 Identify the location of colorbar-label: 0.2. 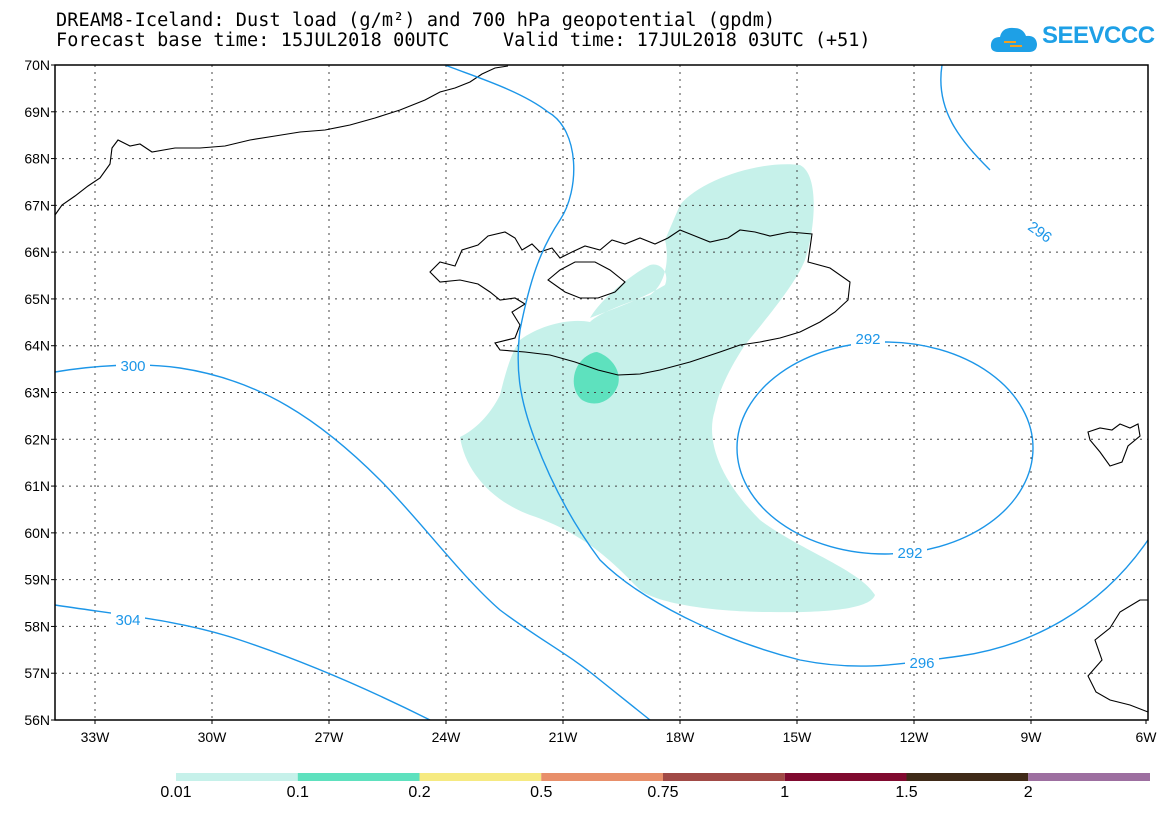
(419, 792).